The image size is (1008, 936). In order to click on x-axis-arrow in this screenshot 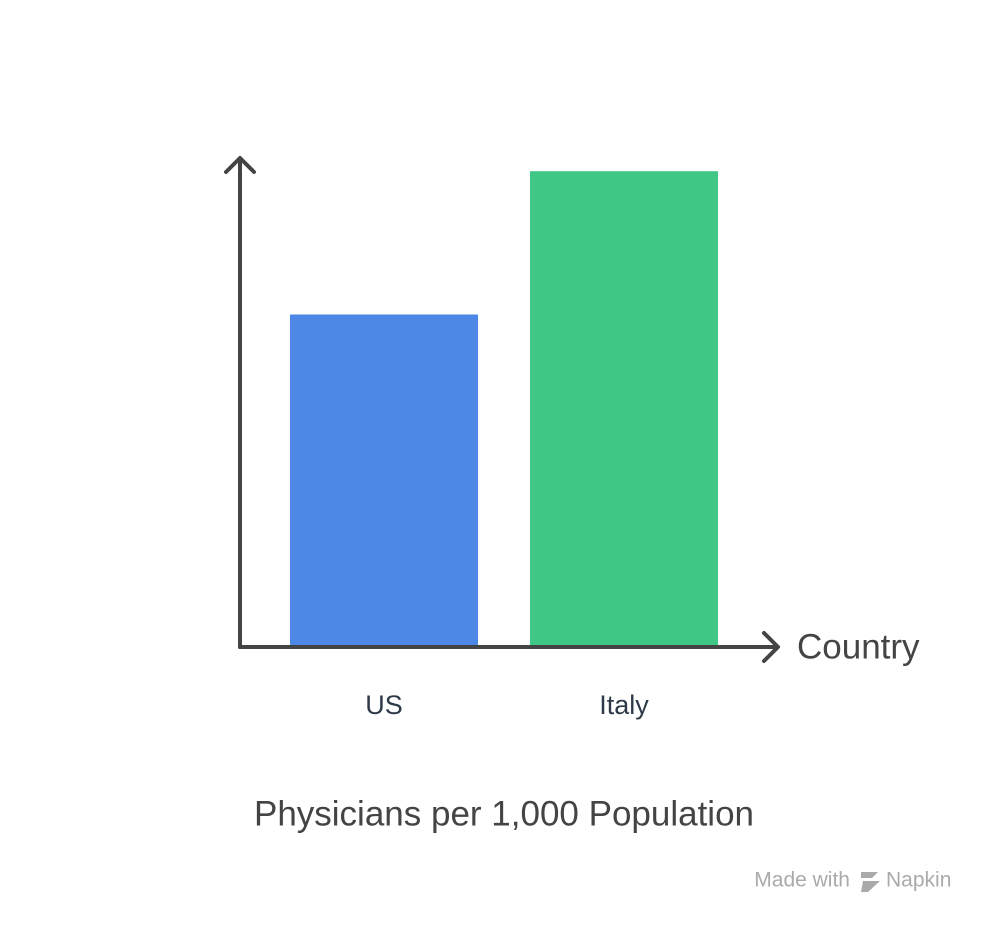, I will do `click(771, 647)`.